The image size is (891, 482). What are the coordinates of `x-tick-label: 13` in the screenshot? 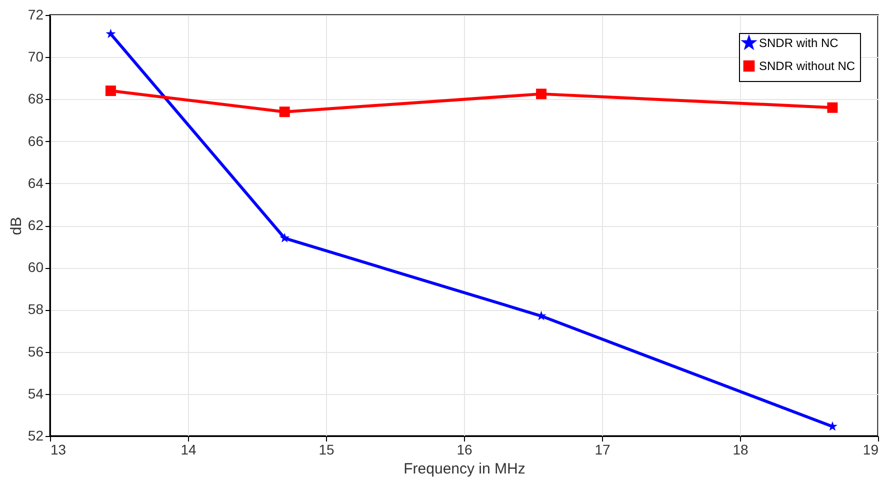 It's located at (58, 450).